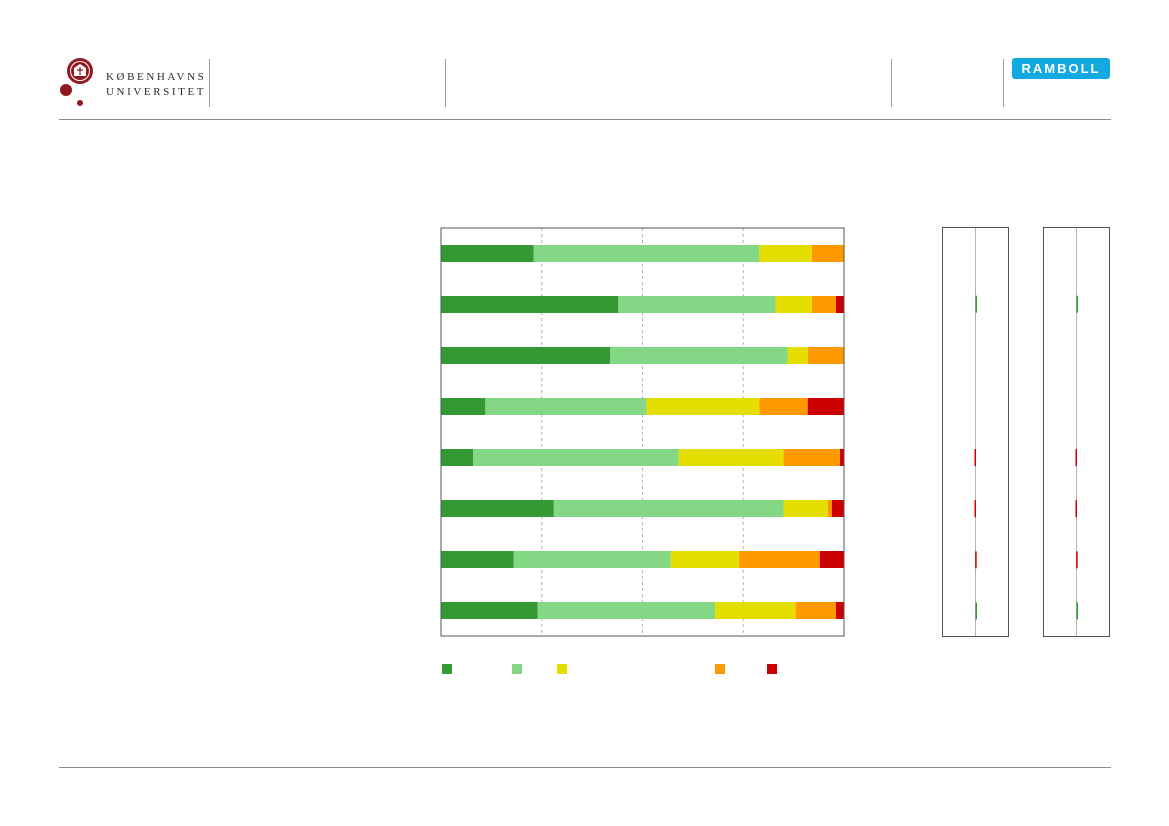 This screenshot has width=1169, height=826. I want to click on partner-logo: RAMBOLL, so click(1061, 68).